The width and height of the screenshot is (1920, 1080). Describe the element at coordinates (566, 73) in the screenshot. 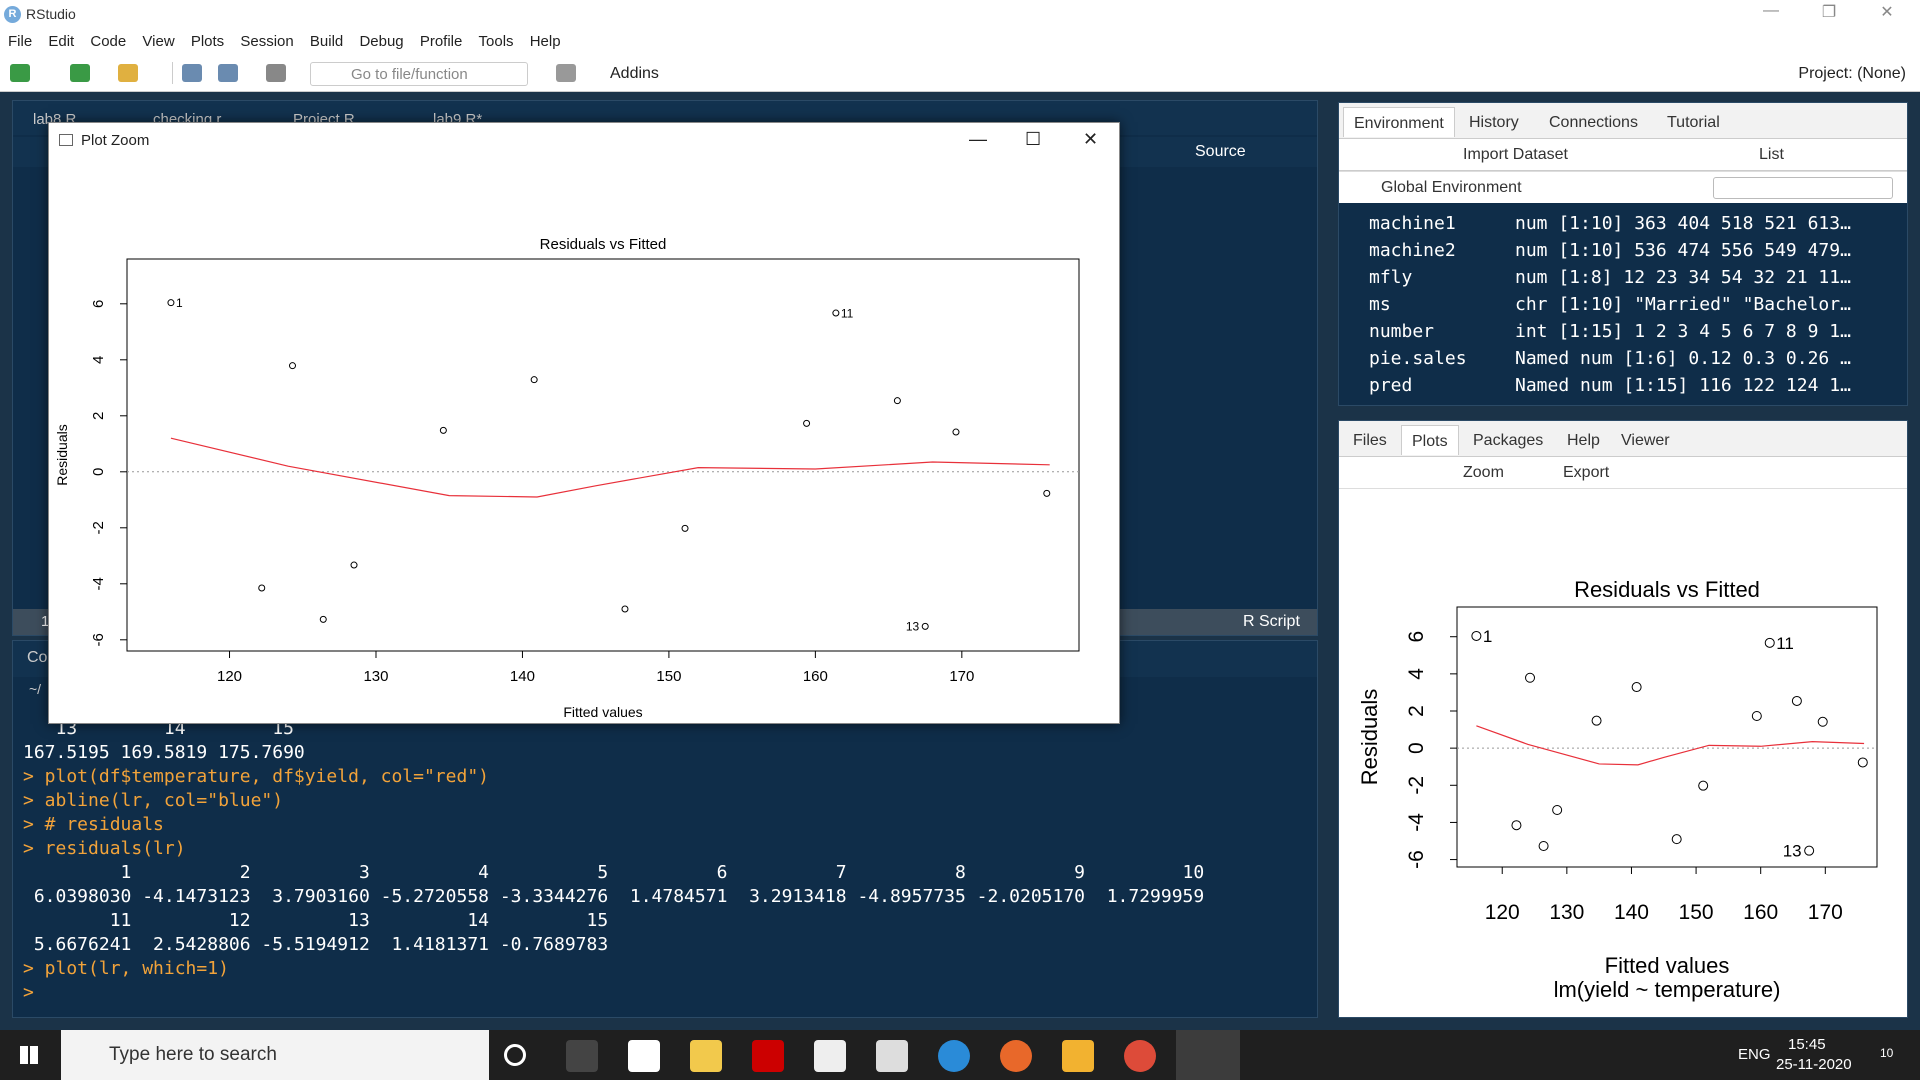

I see `grid-layout-icon` at that location.